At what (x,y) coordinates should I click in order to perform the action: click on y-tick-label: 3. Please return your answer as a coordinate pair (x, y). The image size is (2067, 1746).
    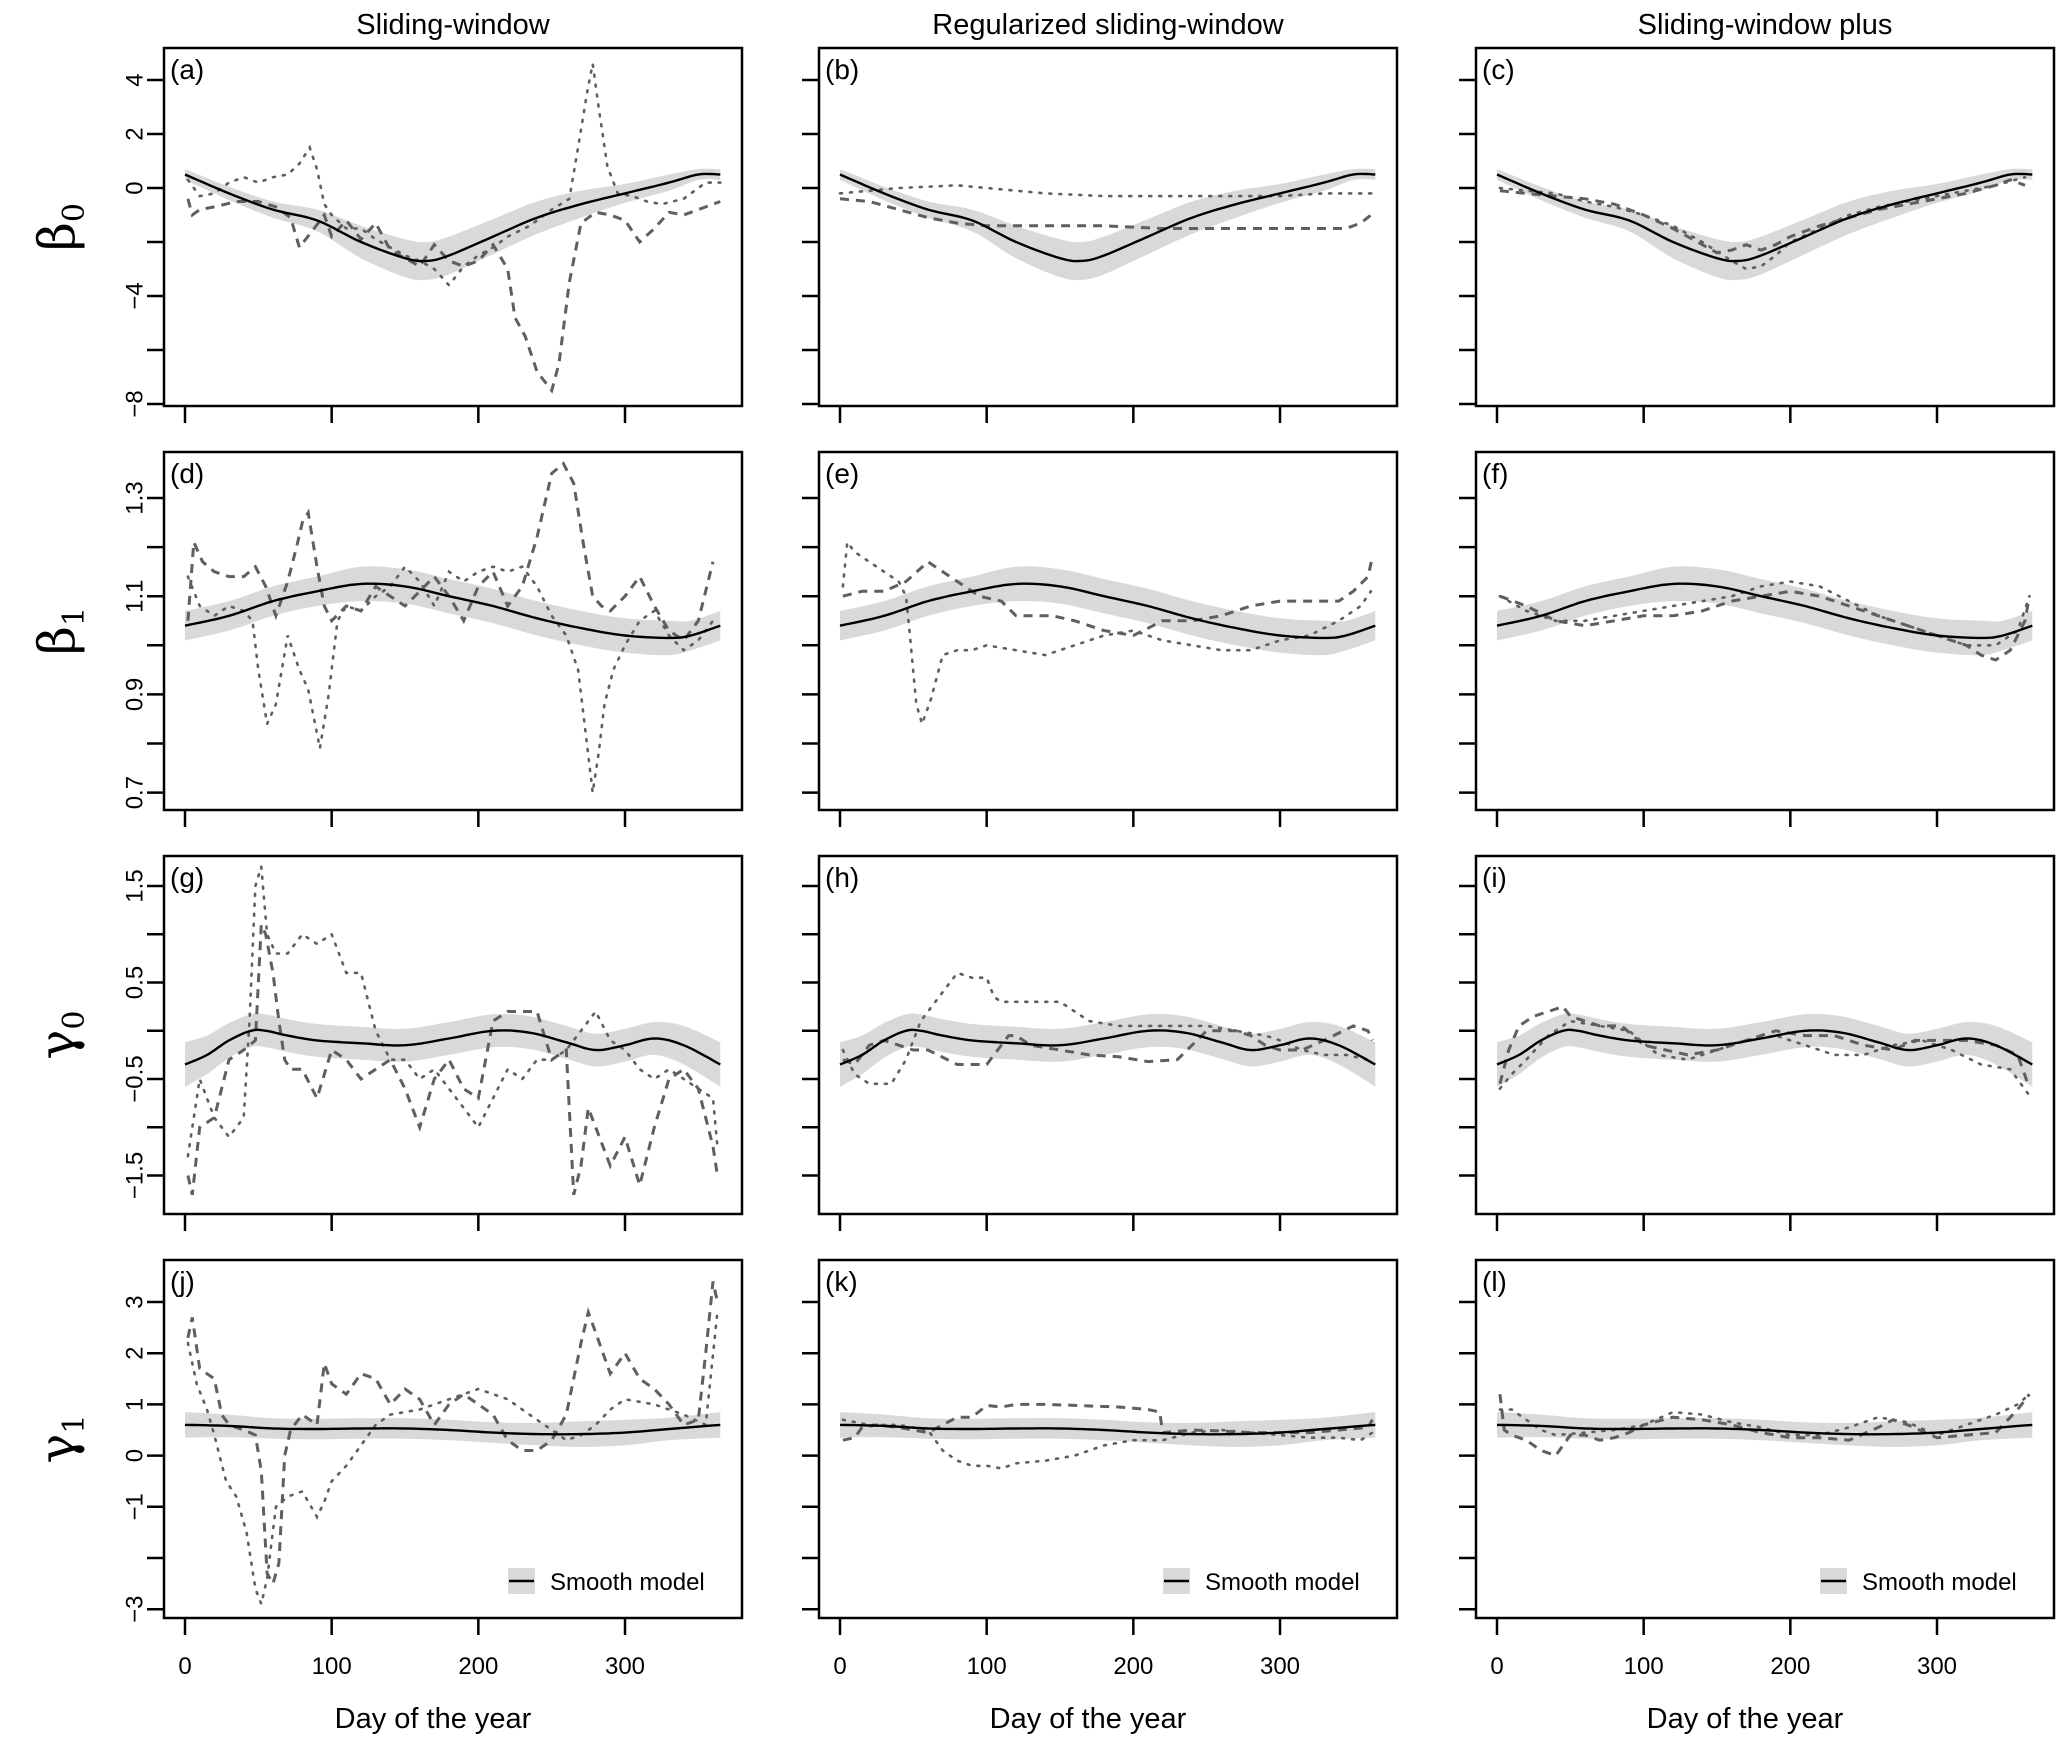
    Looking at the image, I should click on (134, 1301).